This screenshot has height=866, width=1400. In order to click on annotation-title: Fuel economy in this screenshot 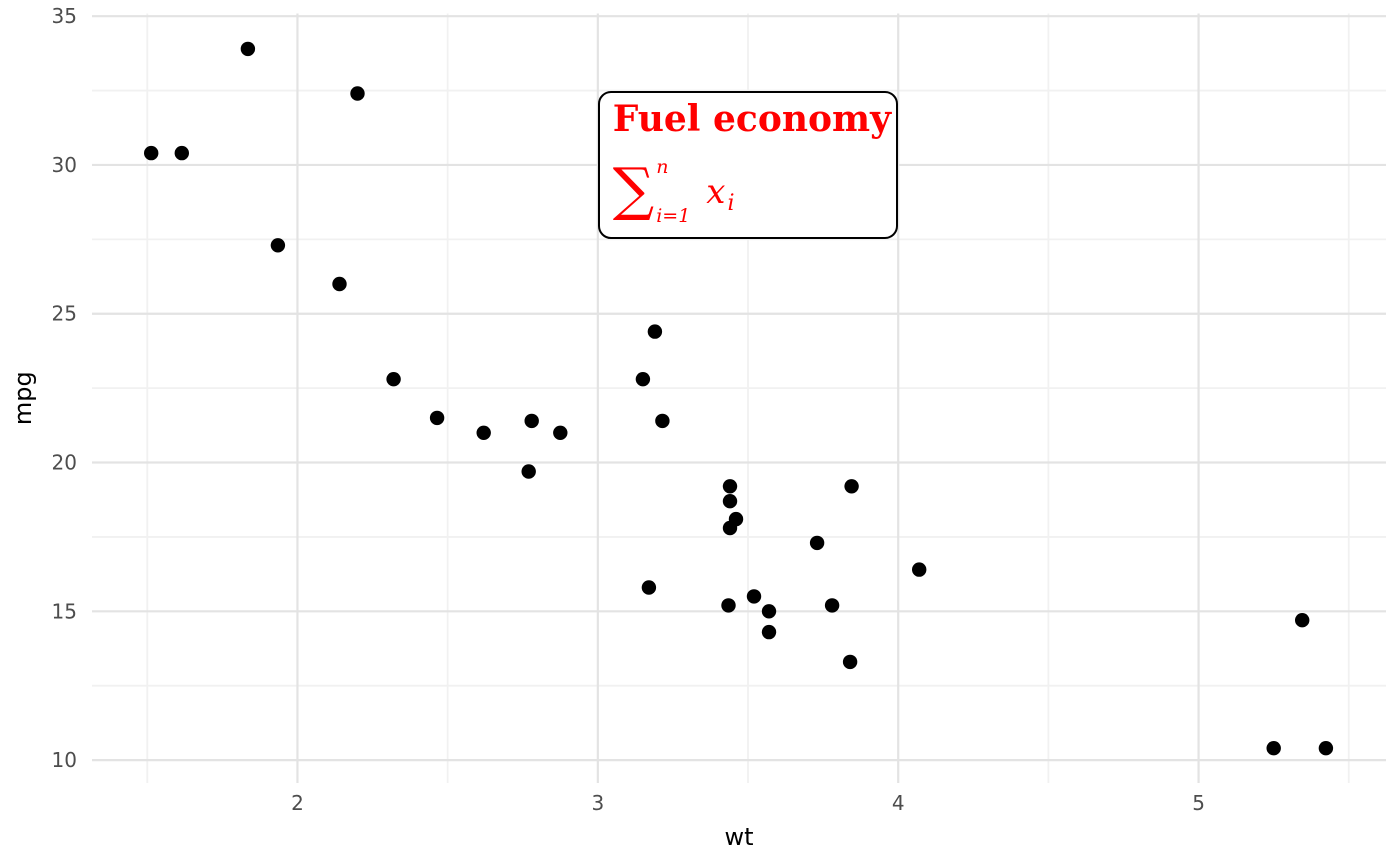, I will do `click(752, 118)`.